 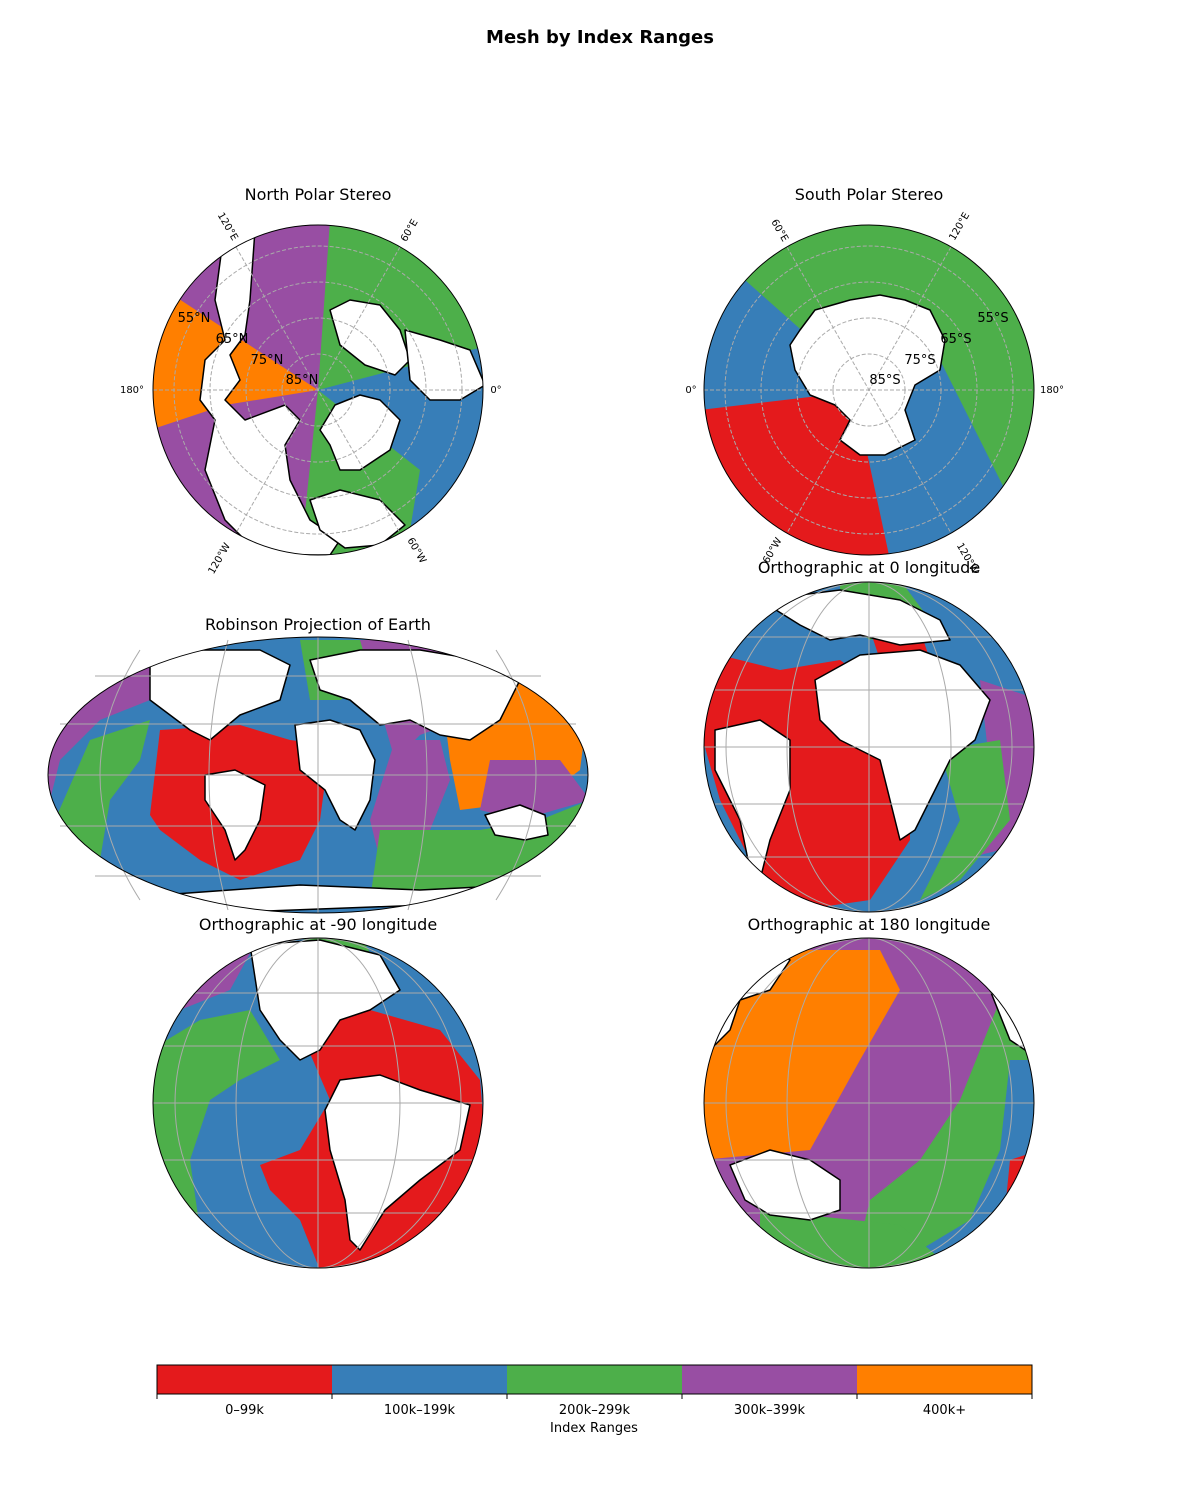 I want to click on ortho-180-title: Orthographic at 180 longitude, so click(x=869, y=924).